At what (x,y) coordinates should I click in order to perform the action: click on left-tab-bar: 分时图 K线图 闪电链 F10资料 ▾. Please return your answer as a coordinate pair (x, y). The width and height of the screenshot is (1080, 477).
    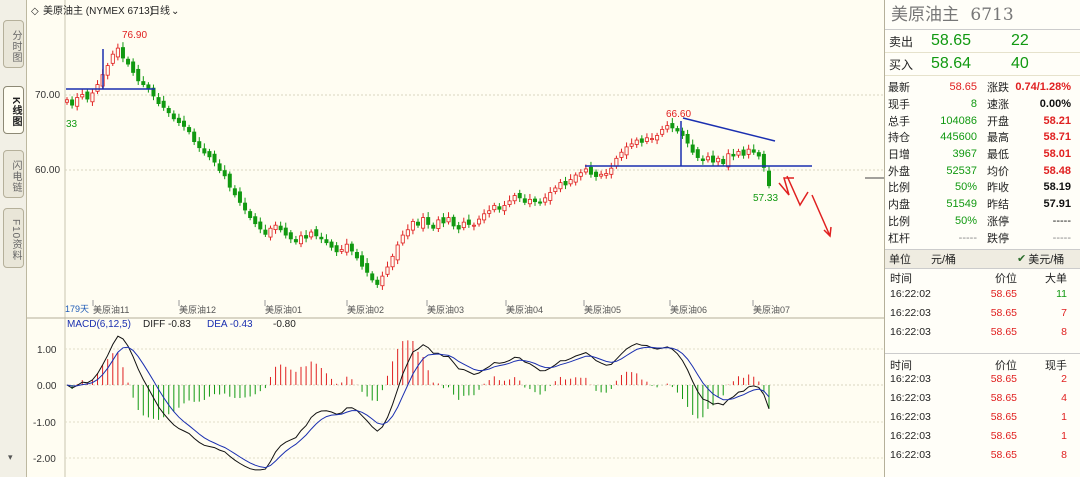
    Looking at the image, I should click on (13, 238).